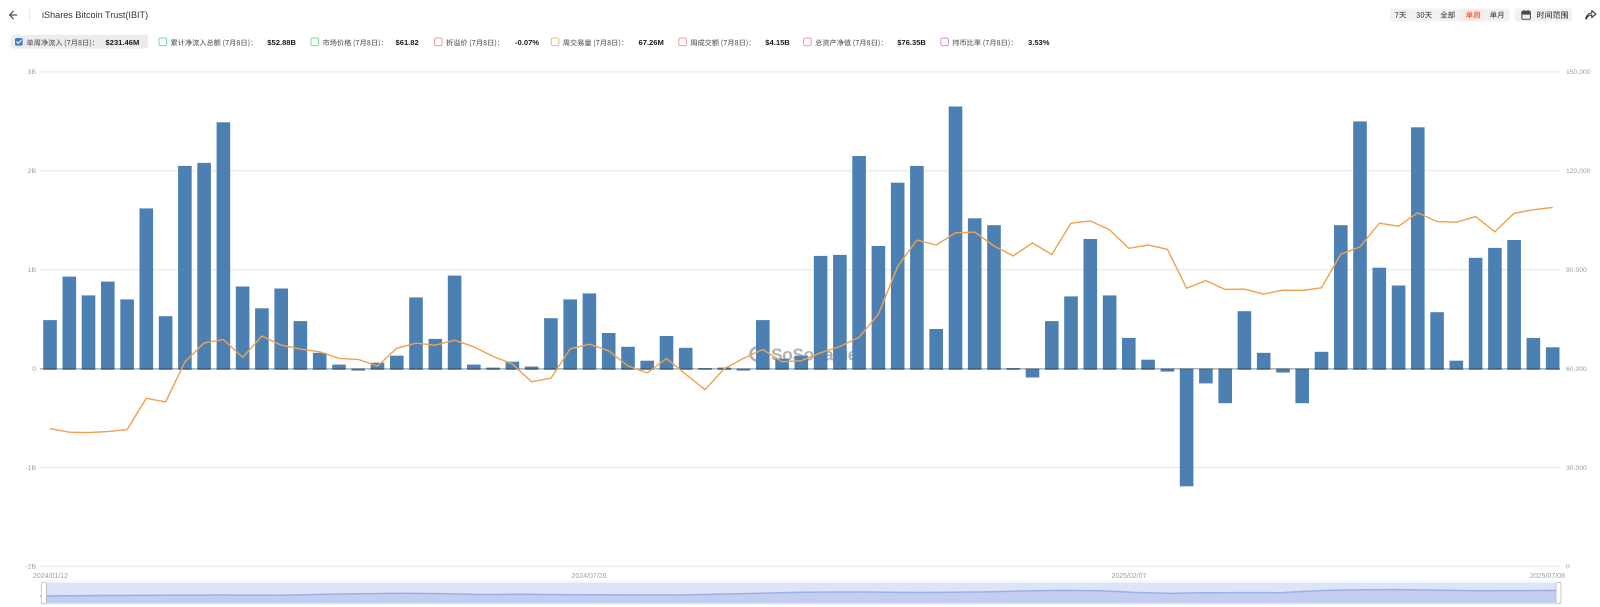  I want to click on svg-text: iShares Bitcoin Trust(IBIT), so click(95, 15).